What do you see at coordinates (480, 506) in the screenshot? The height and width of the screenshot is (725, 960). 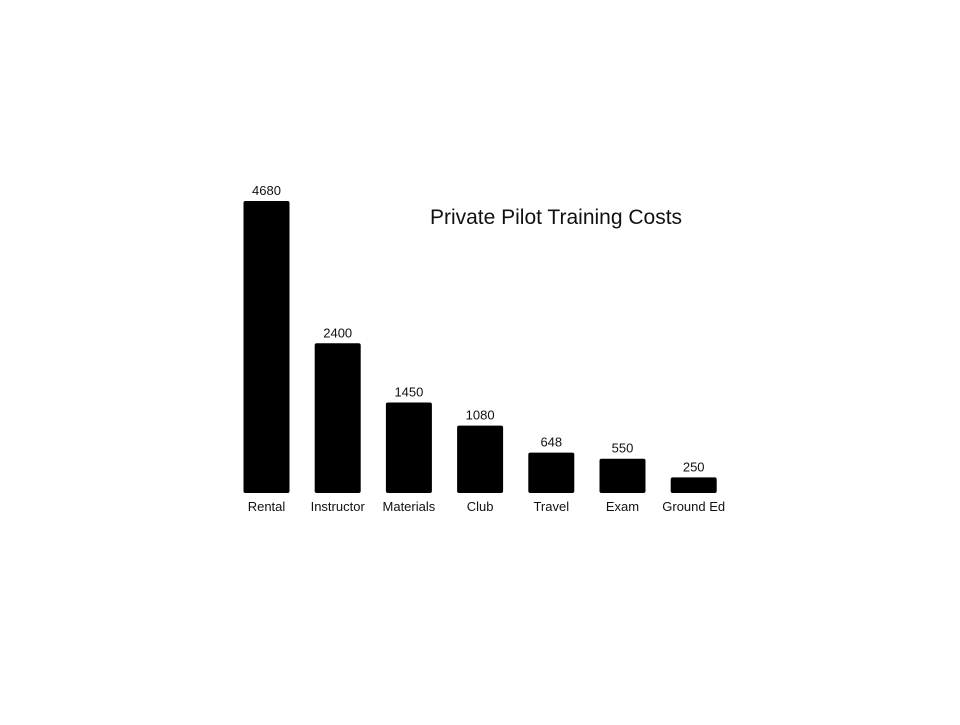 I see `category-label-club: Club` at bounding box center [480, 506].